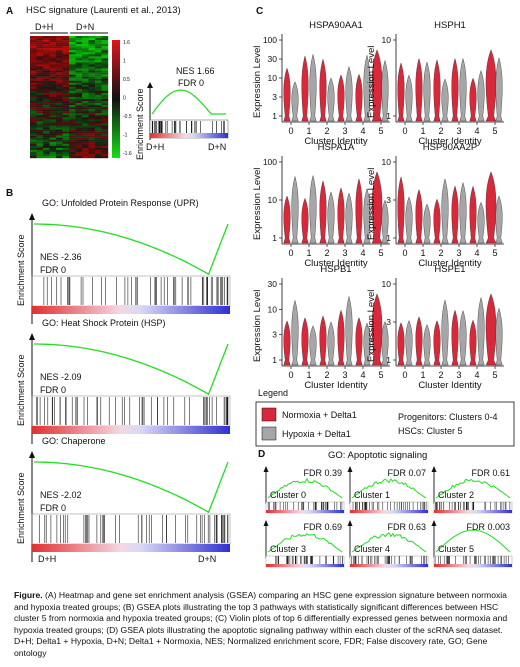 The height and width of the screenshot is (667, 520). What do you see at coordinates (131, 548) in the screenshot?
I see `rank-bar` at bounding box center [131, 548].